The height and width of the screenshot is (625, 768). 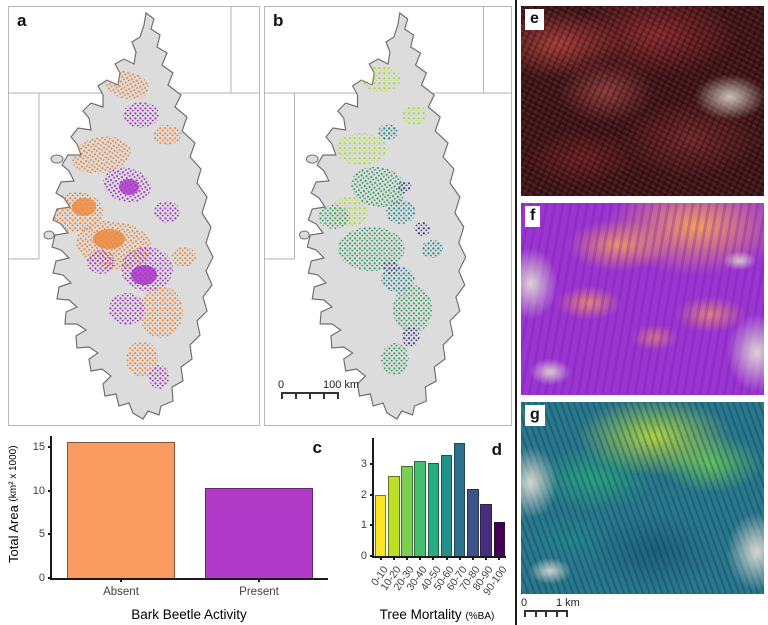 I want to click on y-axis-title: Total Area (km² x 1000), so click(x=13, y=504).